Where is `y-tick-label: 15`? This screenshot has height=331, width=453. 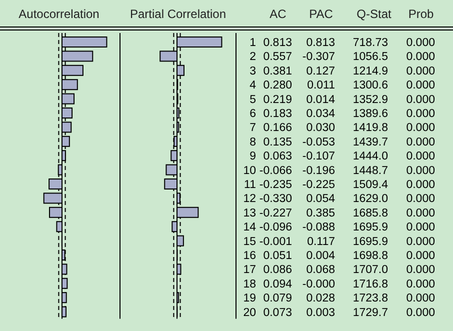
y-tick-label: 15 is located at coordinates (249, 242).